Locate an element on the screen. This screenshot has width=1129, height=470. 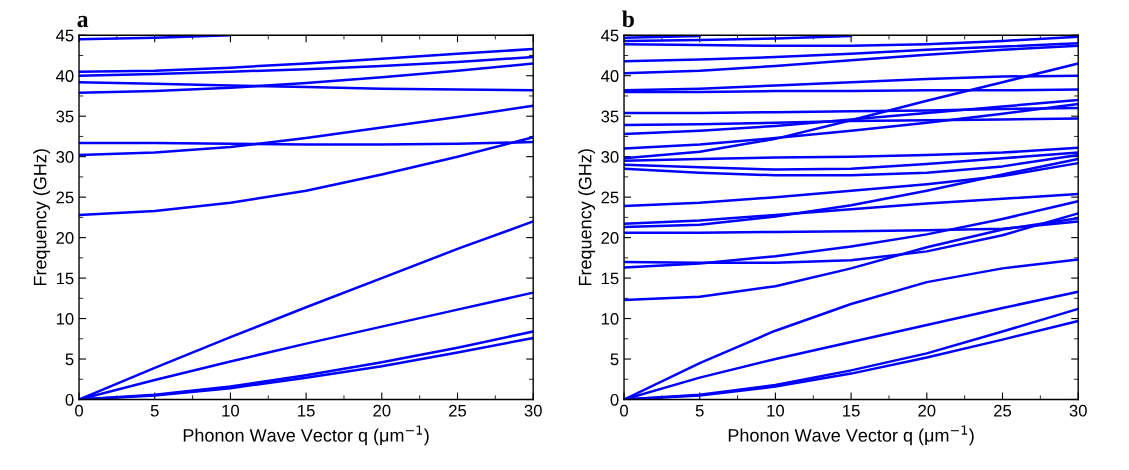
chart-title: b is located at coordinates (628, 19).